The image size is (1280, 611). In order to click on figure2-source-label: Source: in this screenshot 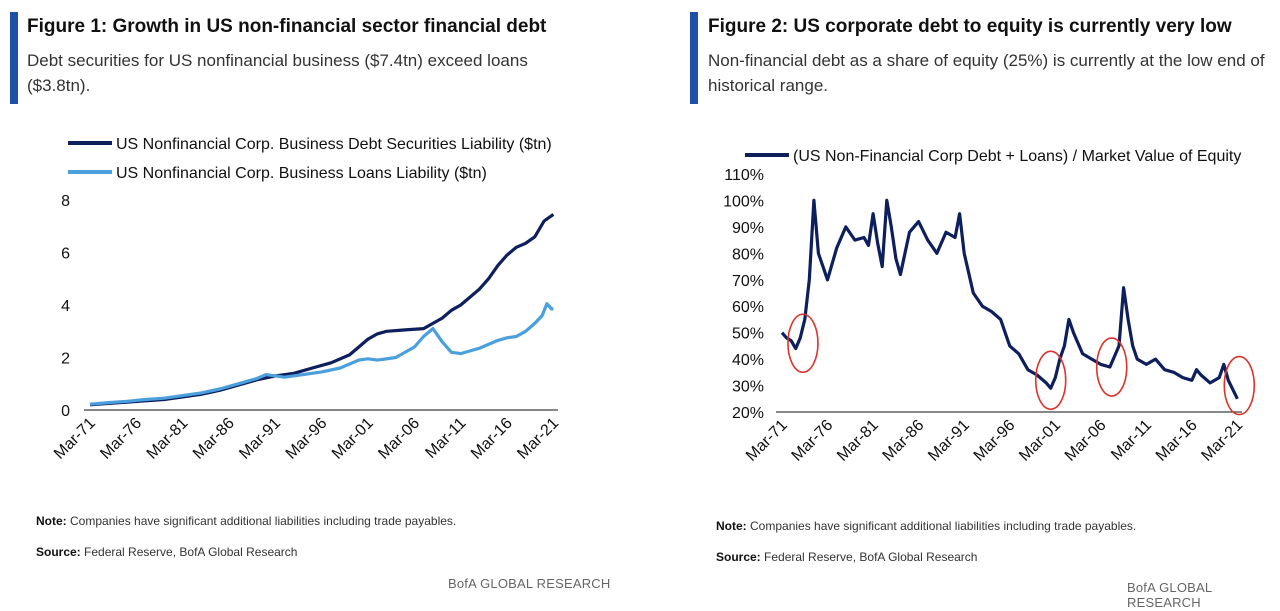, I will do `click(738, 557)`.